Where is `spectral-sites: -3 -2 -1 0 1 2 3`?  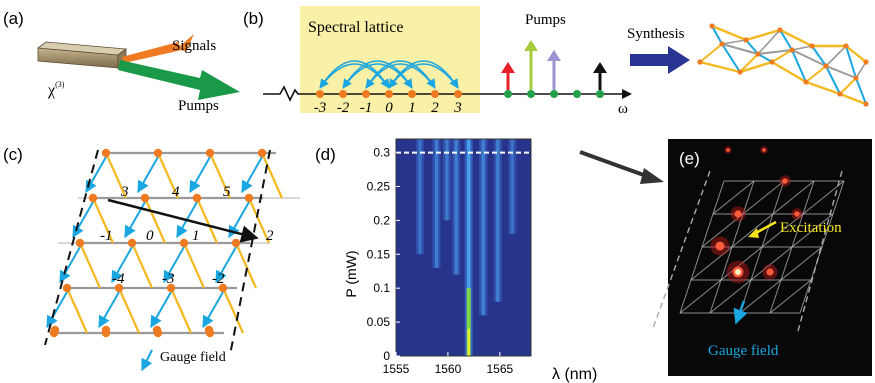
spectral-sites: -3 -2 -1 0 1 2 3 is located at coordinates (388, 103).